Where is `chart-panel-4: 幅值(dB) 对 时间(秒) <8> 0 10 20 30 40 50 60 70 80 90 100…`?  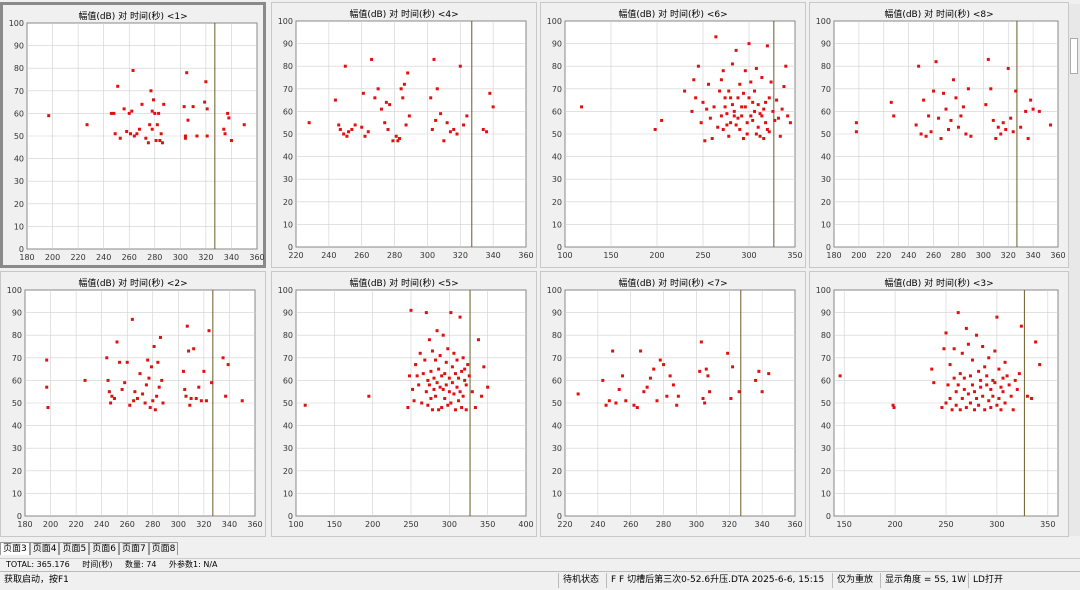
chart-panel-4: 幅值(dB) 对 时间(秒) <8> 0 10 20 30 40 50 60 70 80 90 100… is located at coordinates (939, 135).